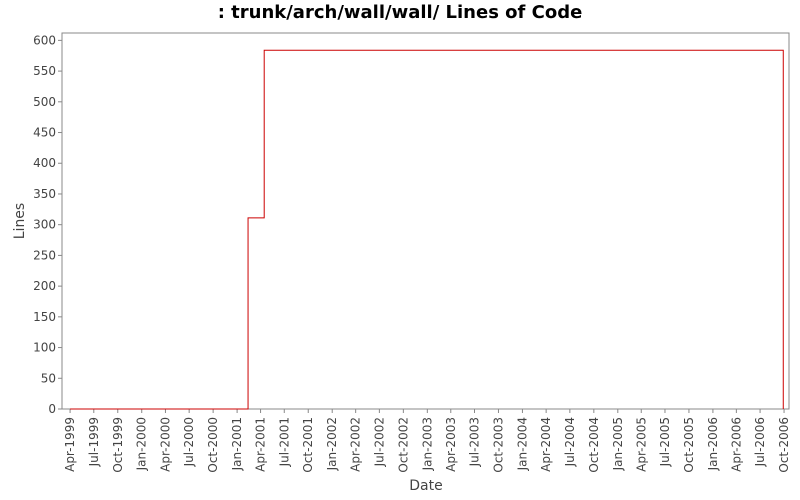 This screenshot has width=800, height=500. What do you see at coordinates (261, 444) in the screenshot?
I see `x-tick-label: Apr-2001` at bounding box center [261, 444].